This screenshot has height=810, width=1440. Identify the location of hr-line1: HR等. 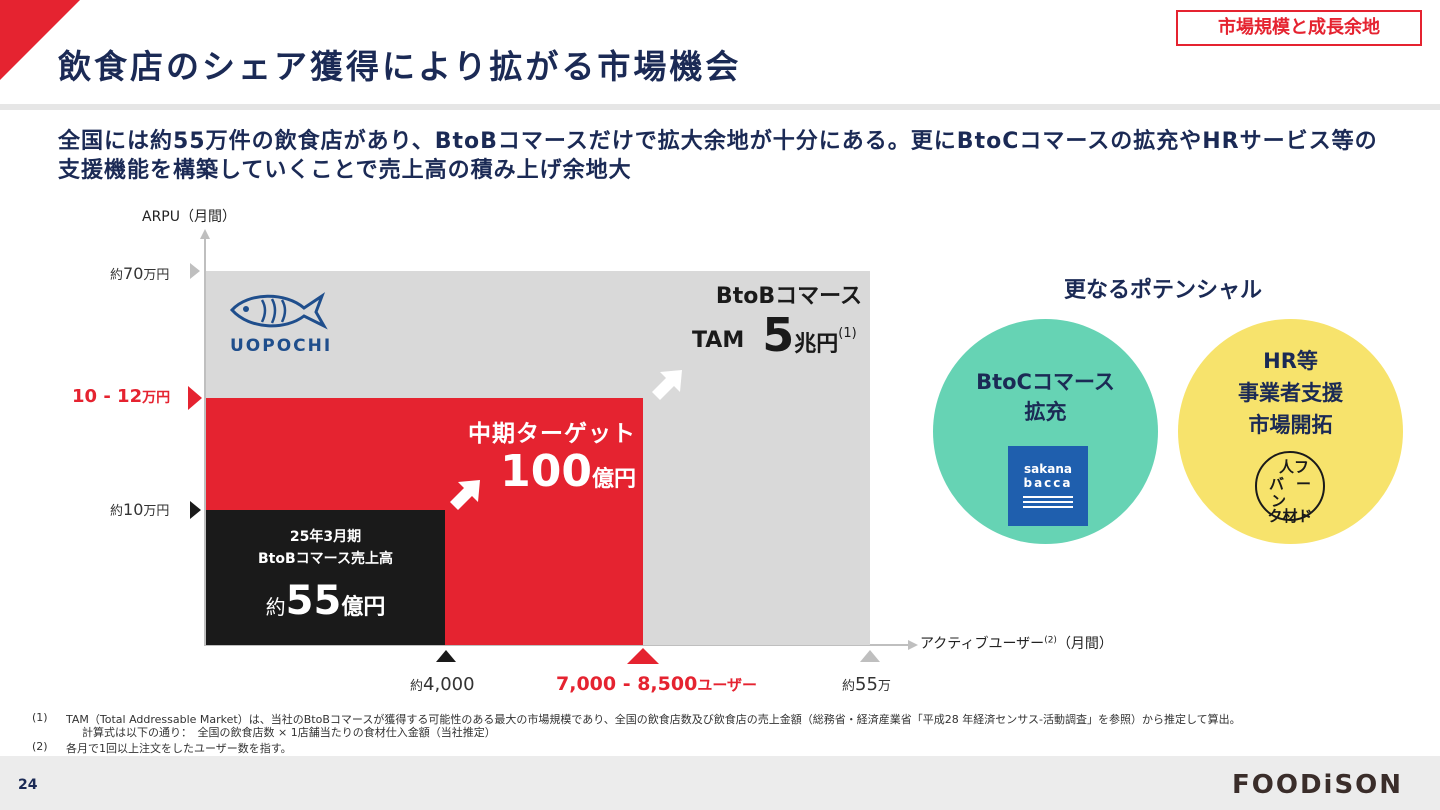
(1290, 361).